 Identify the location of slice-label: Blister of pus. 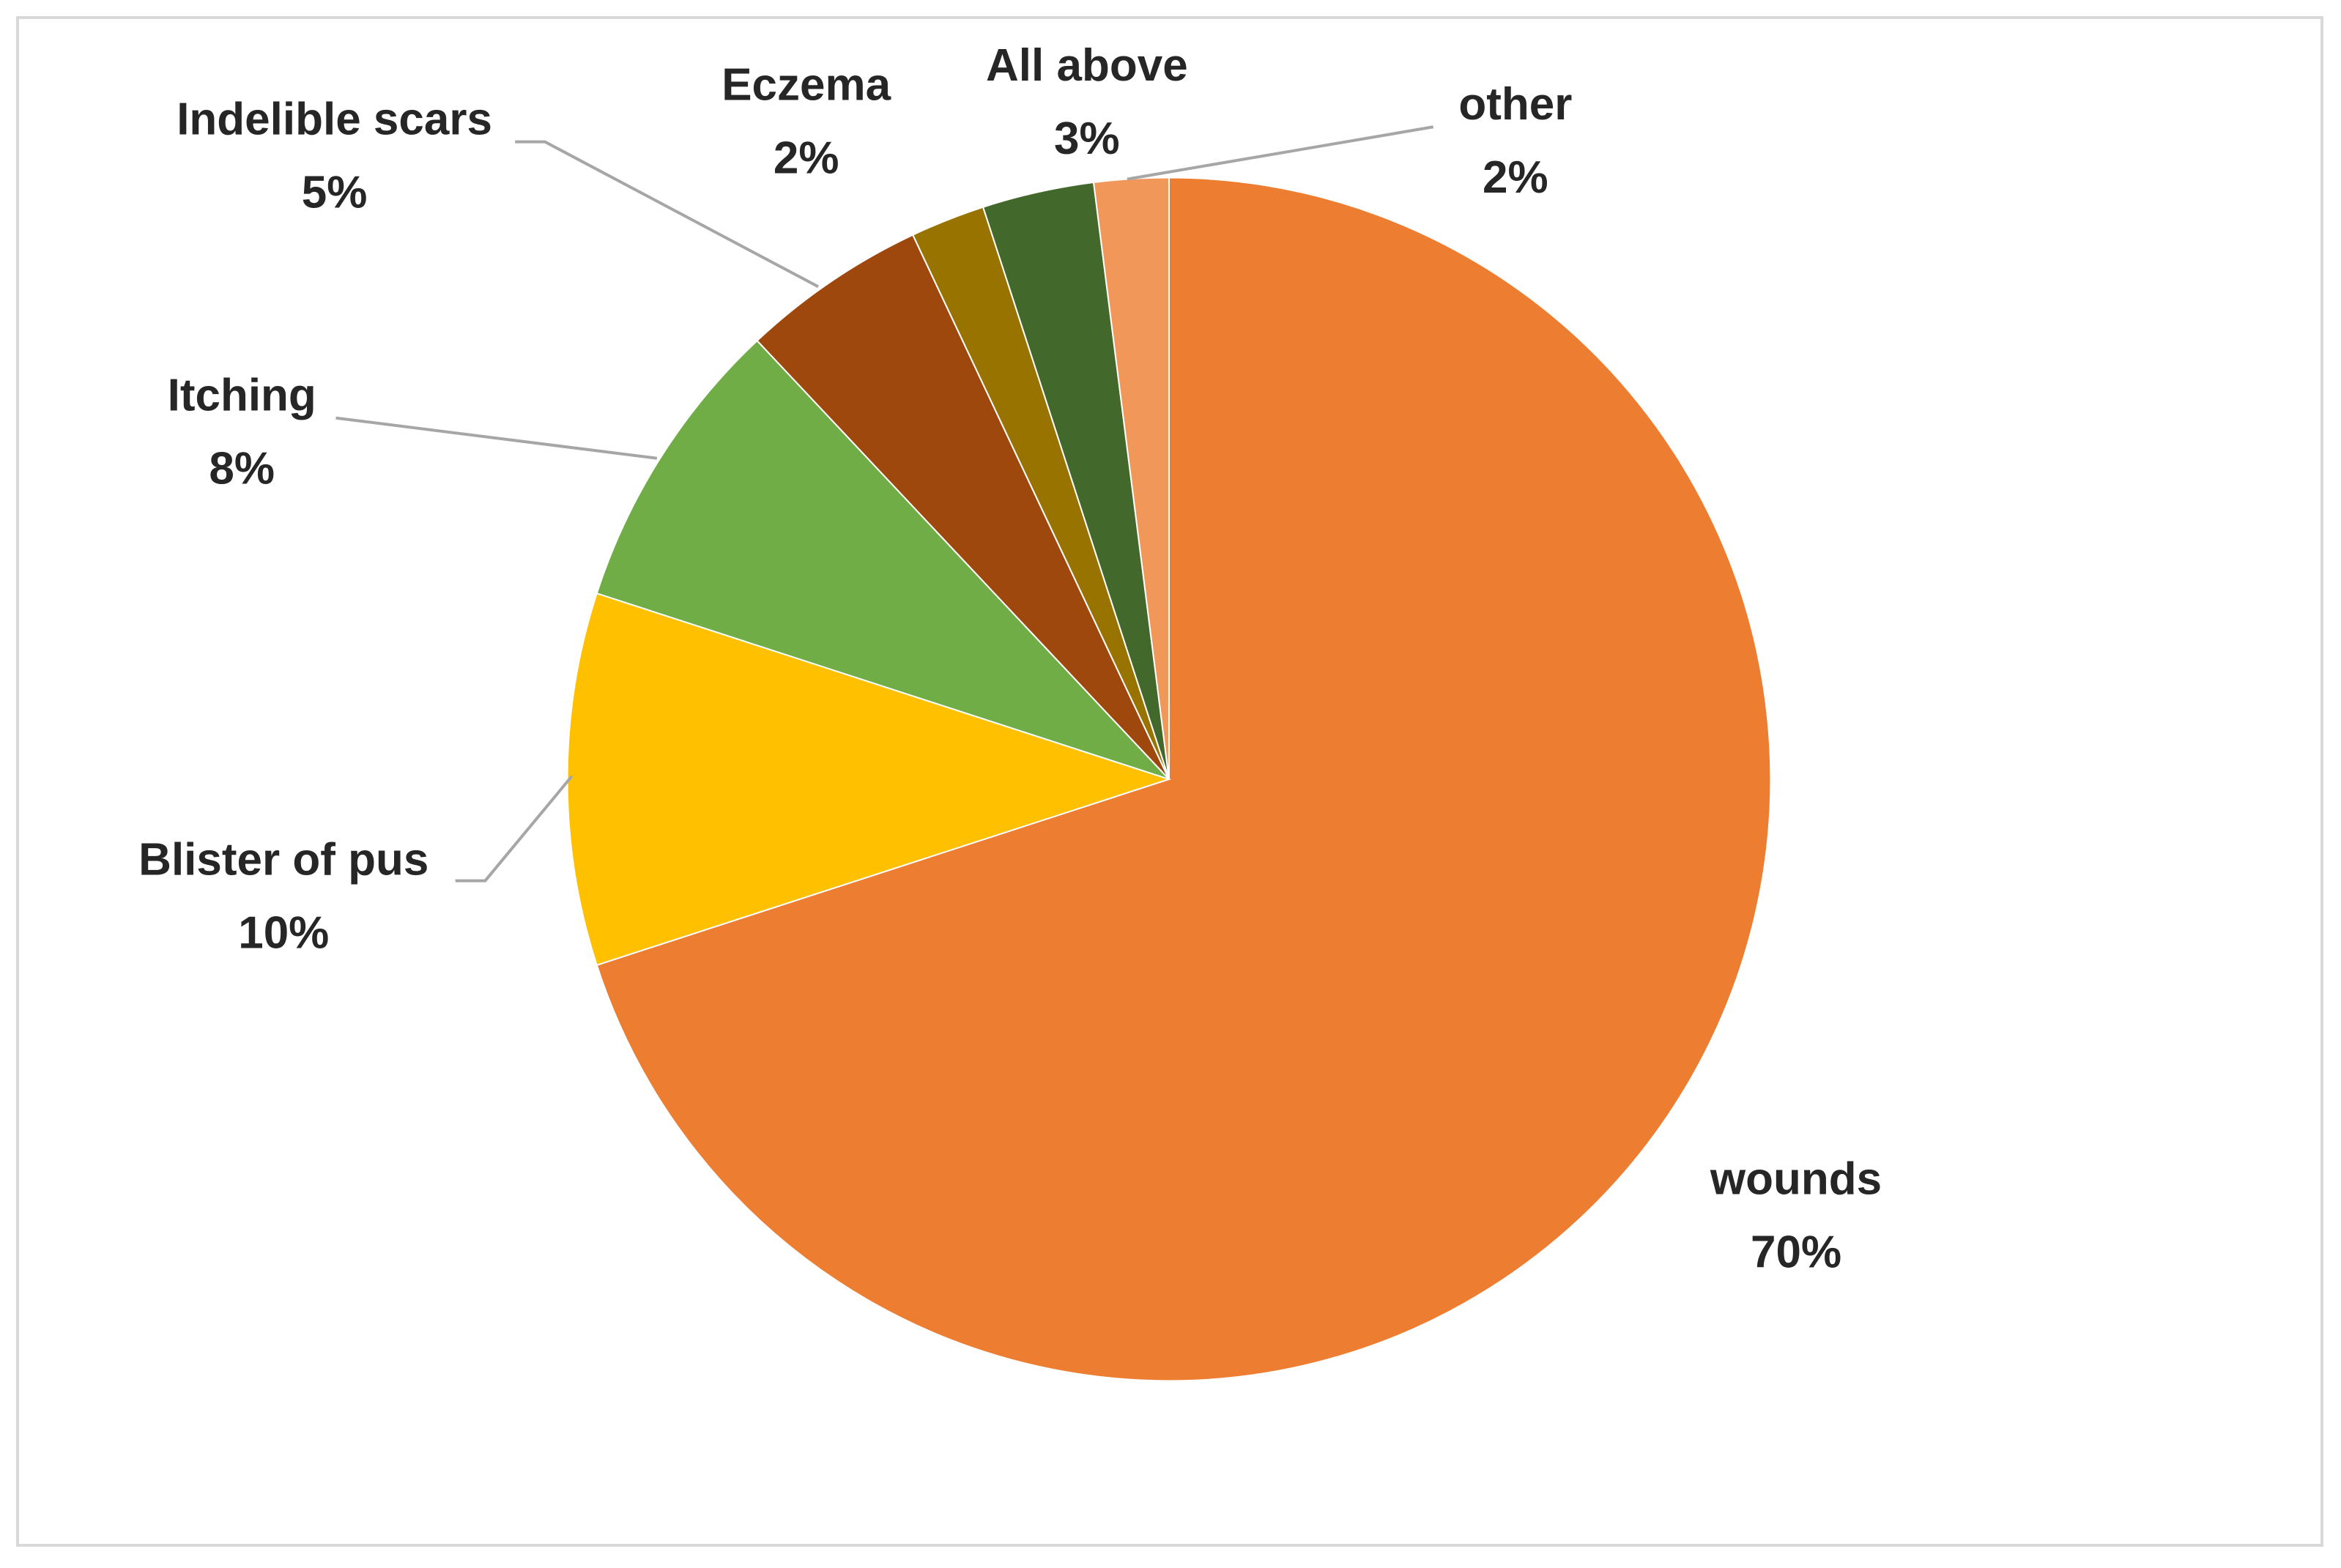
(283, 859).